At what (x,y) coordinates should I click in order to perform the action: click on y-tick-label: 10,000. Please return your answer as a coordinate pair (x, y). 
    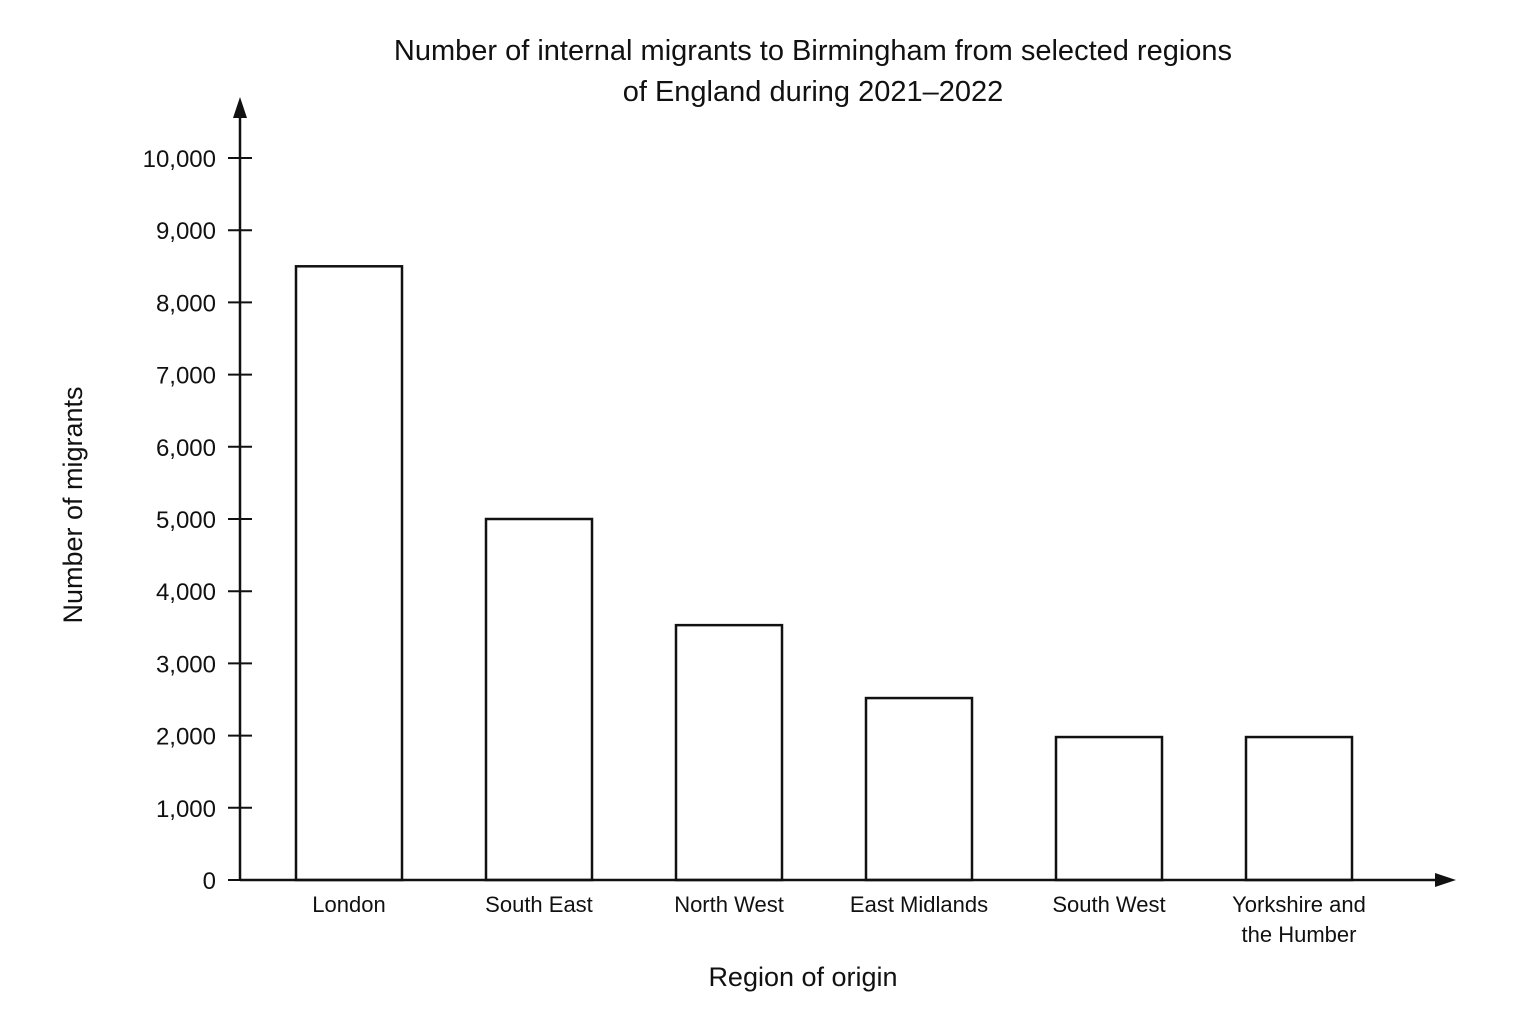
    Looking at the image, I should click on (179, 159).